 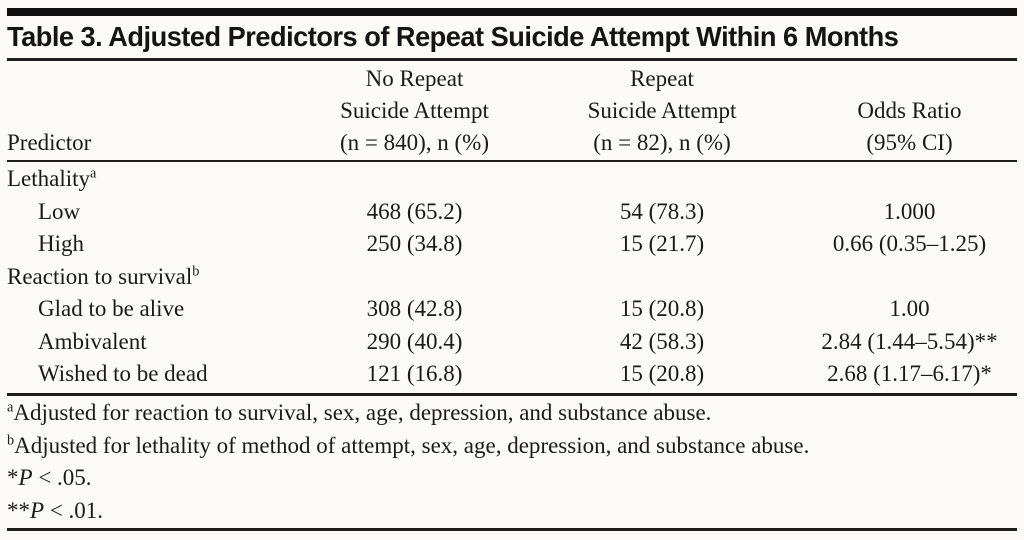 What do you see at coordinates (414, 142) in the screenshot?
I see `col-header-no-repeat-line3: (n = 840), n (%)` at bounding box center [414, 142].